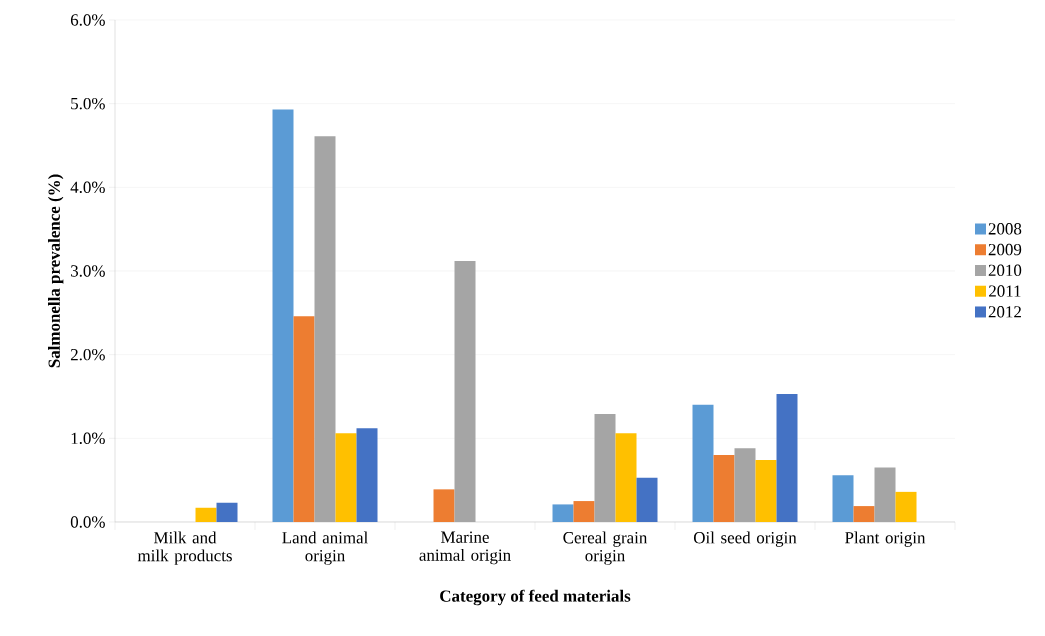 Image resolution: width=1045 pixels, height=636 pixels. I want to click on y-tick-label: 4.0%, so click(87, 187).